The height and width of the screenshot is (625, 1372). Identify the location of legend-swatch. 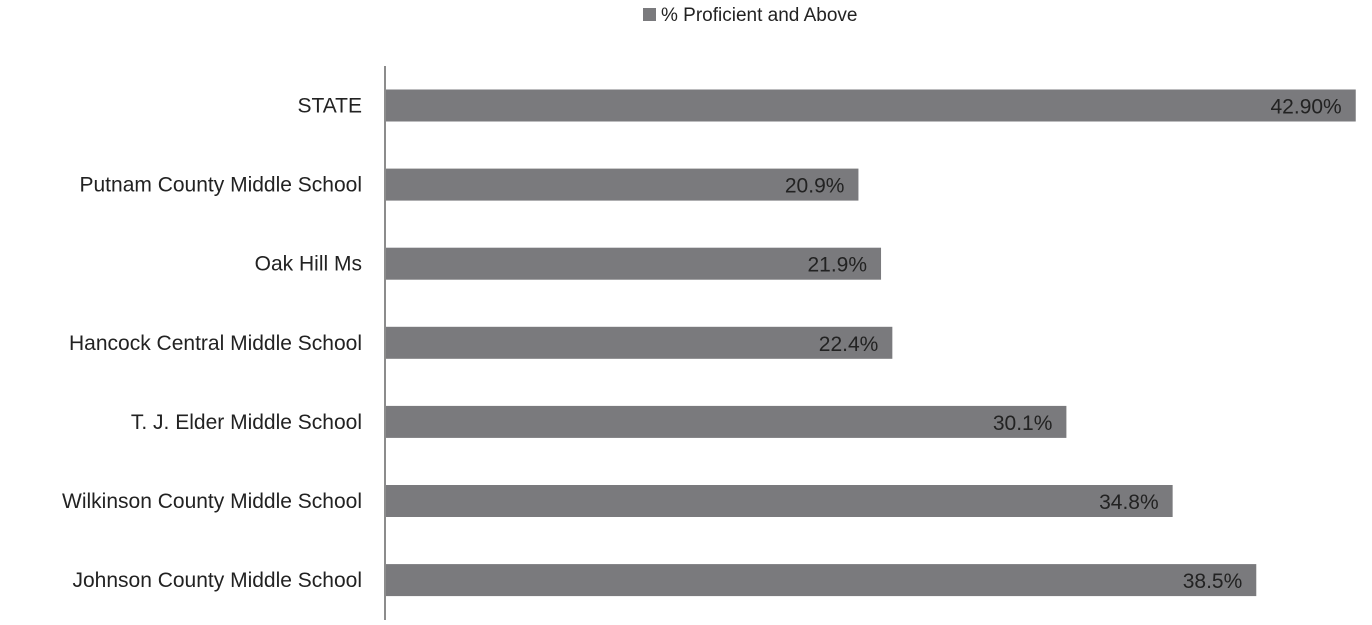
(649, 14).